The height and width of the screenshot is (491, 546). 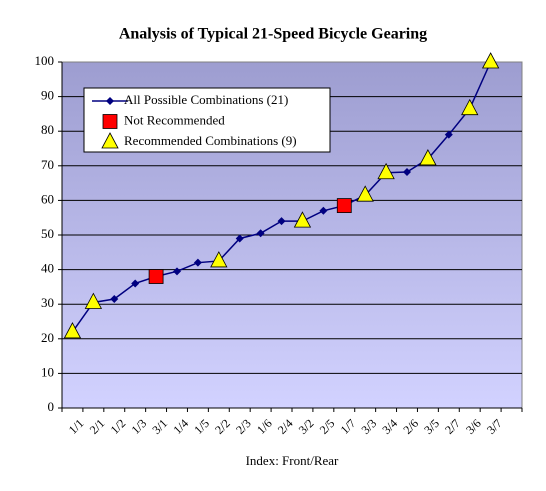 I want to click on y-tick-label: 30, so click(x=47, y=302).